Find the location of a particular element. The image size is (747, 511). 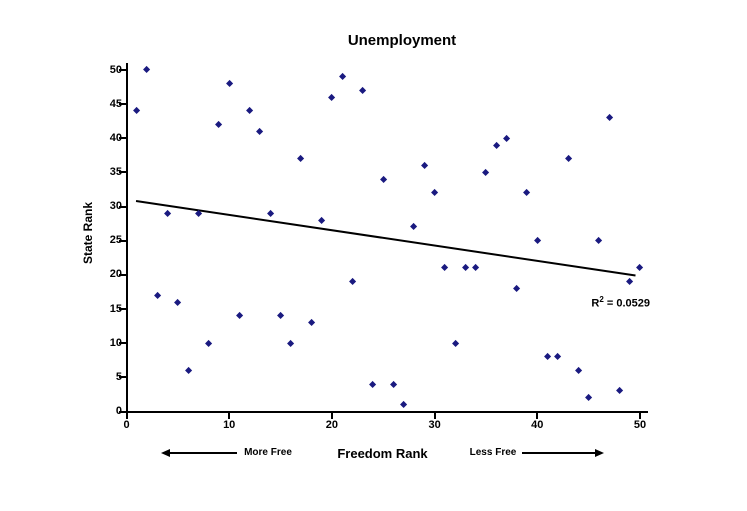

more-free-arrow is located at coordinates (203, 453).